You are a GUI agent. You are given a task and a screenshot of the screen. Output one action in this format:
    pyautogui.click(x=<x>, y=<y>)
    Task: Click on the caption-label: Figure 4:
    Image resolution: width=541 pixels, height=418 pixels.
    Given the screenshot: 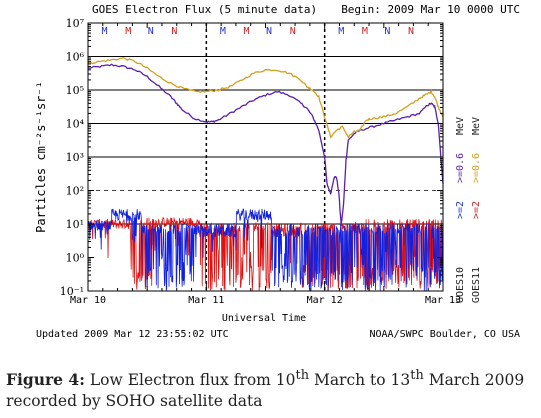 What is the action you would take?
    pyautogui.click(x=45, y=380)
    